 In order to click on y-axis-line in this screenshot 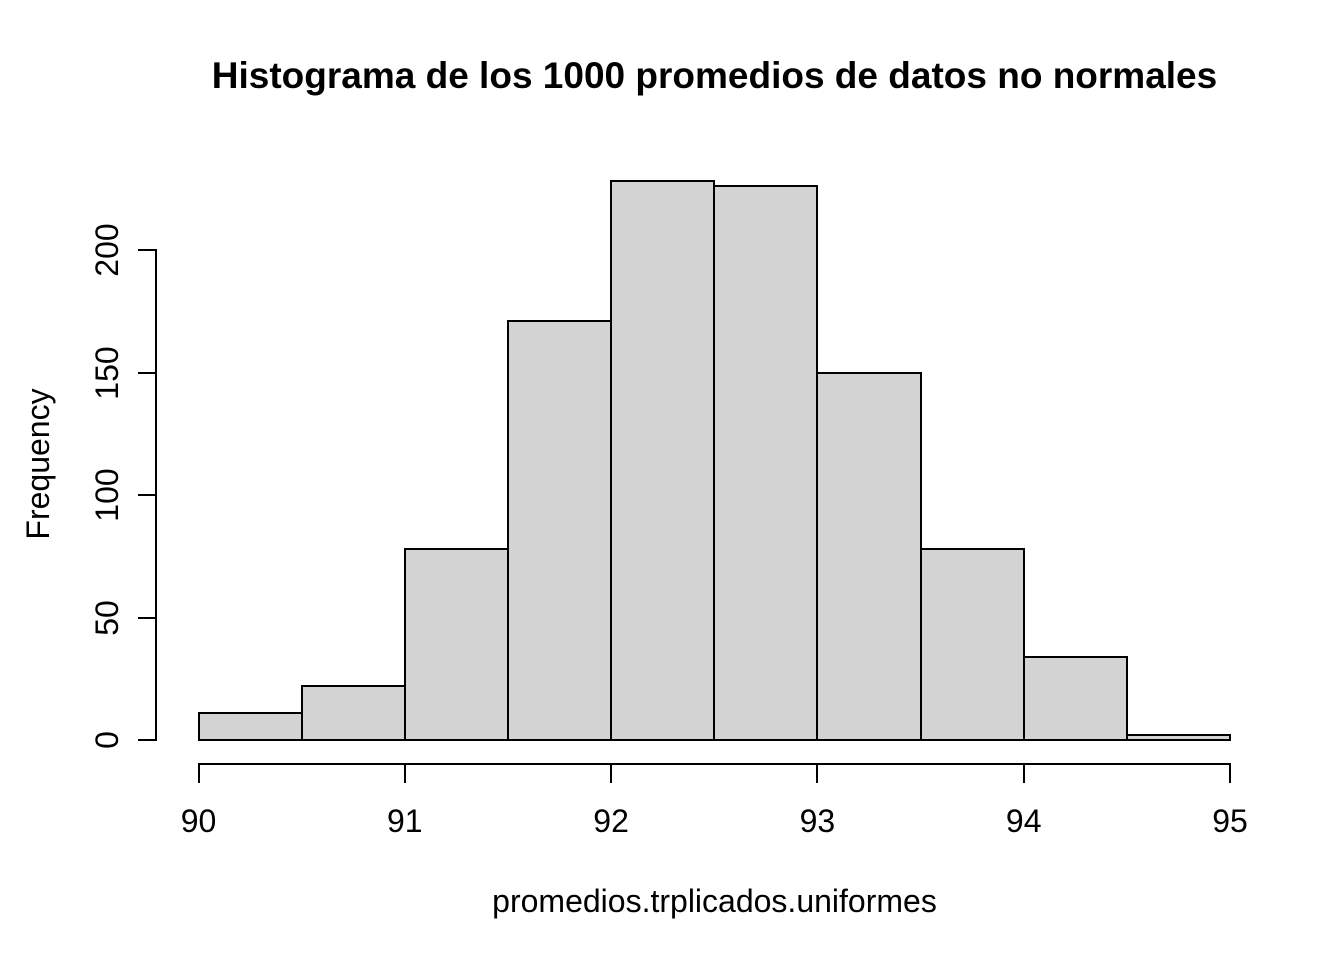, I will do `click(156, 495)`.